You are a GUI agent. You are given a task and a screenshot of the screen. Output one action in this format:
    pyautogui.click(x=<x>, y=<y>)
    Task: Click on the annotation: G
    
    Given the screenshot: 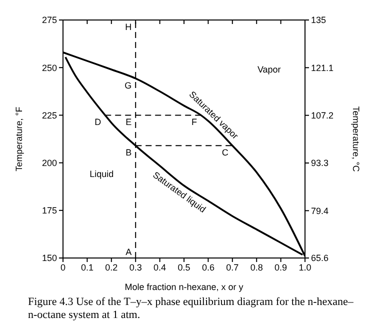 What is the action you would take?
    pyautogui.click(x=128, y=85)
    